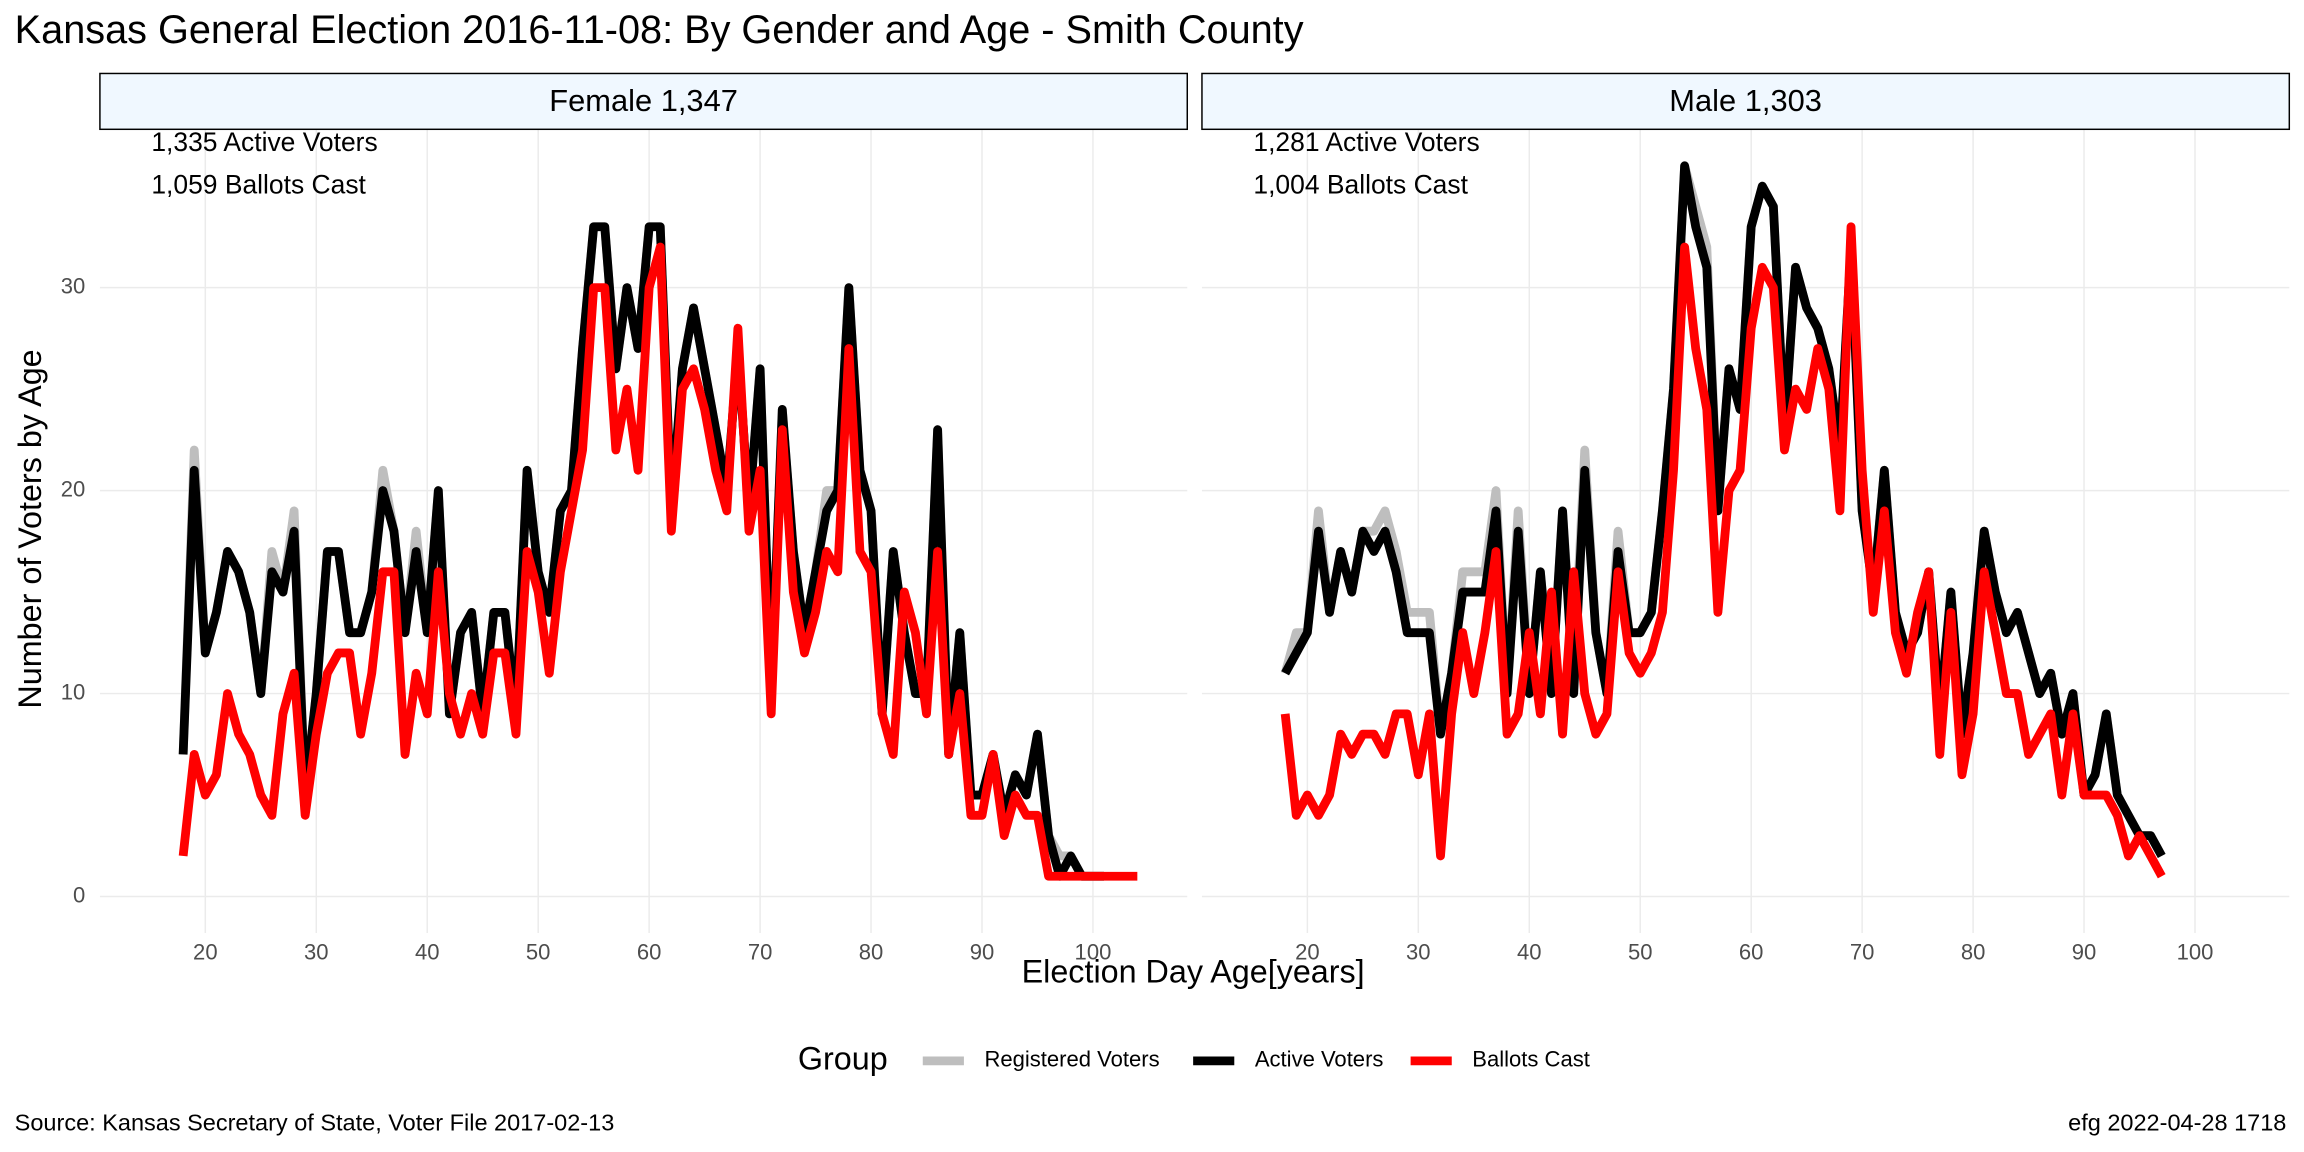 The height and width of the screenshot is (1152, 2304). What do you see at coordinates (30, 528) in the screenshot?
I see `y-axis-label: Number of Voters by Age` at bounding box center [30, 528].